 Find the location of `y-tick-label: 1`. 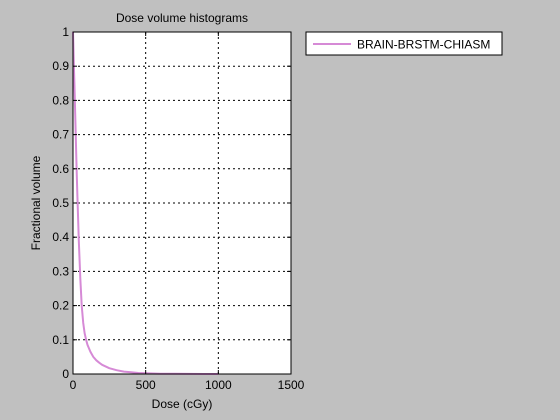

y-tick-label: 1 is located at coordinates (65, 32).